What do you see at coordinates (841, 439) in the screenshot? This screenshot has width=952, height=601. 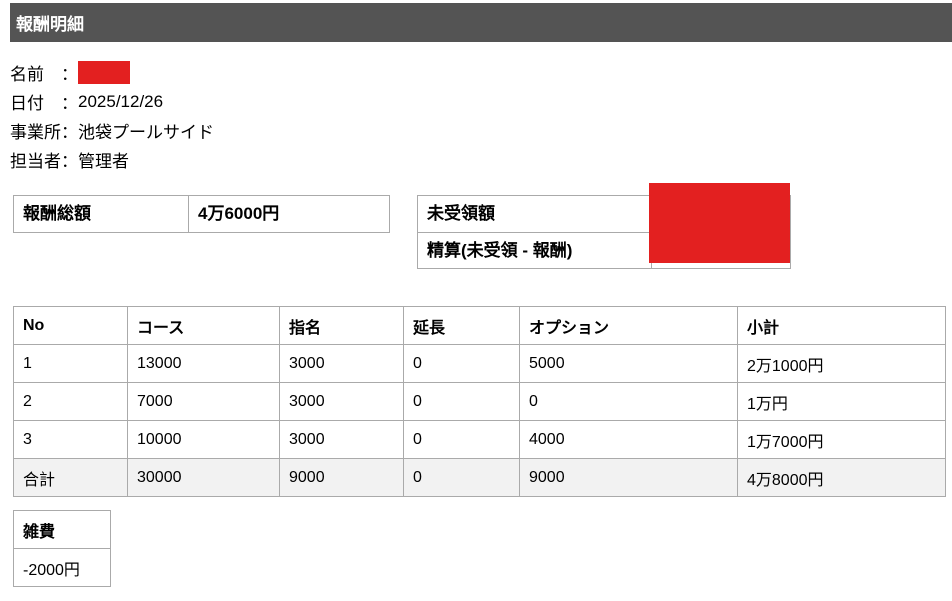 I see `cell-subtotal: 1万7000円` at bounding box center [841, 439].